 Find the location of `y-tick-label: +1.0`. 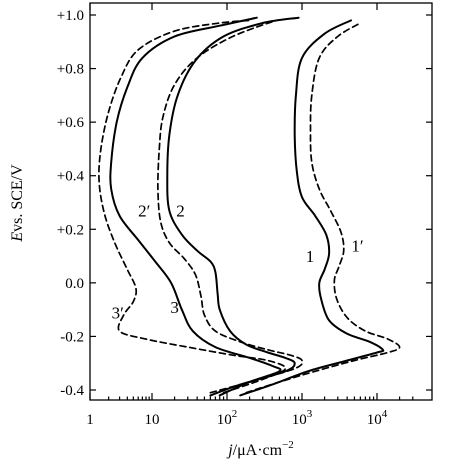

y-tick-label: +1.0 is located at coordinates (70, 16).